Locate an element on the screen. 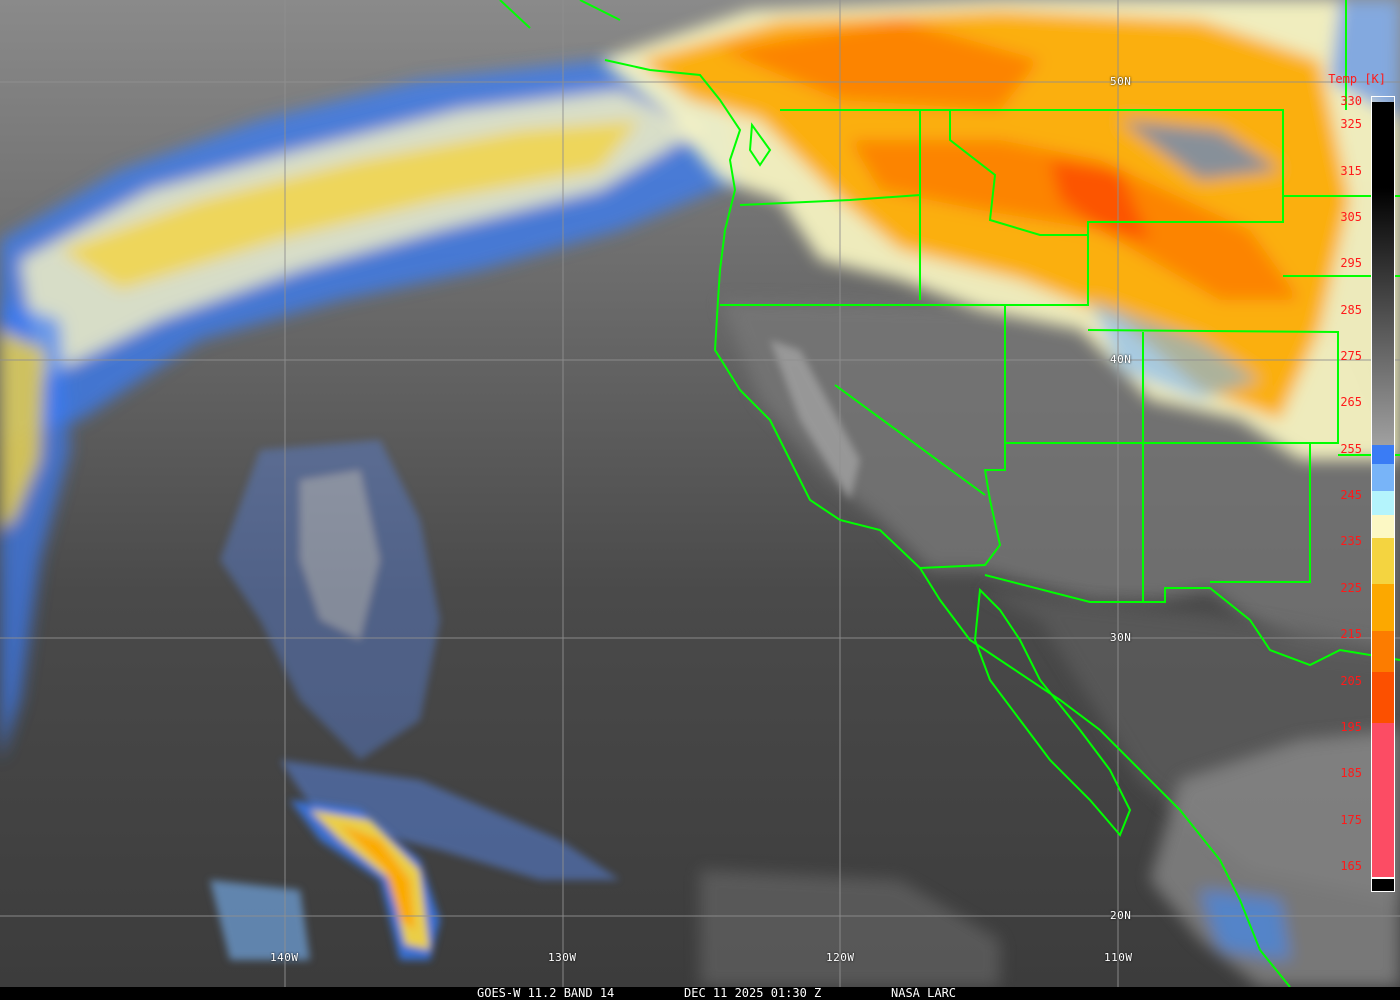 This screenshot has height=1000, width=1400. colorbar-tick-label: 205 is located at coordinates (1351, 680).